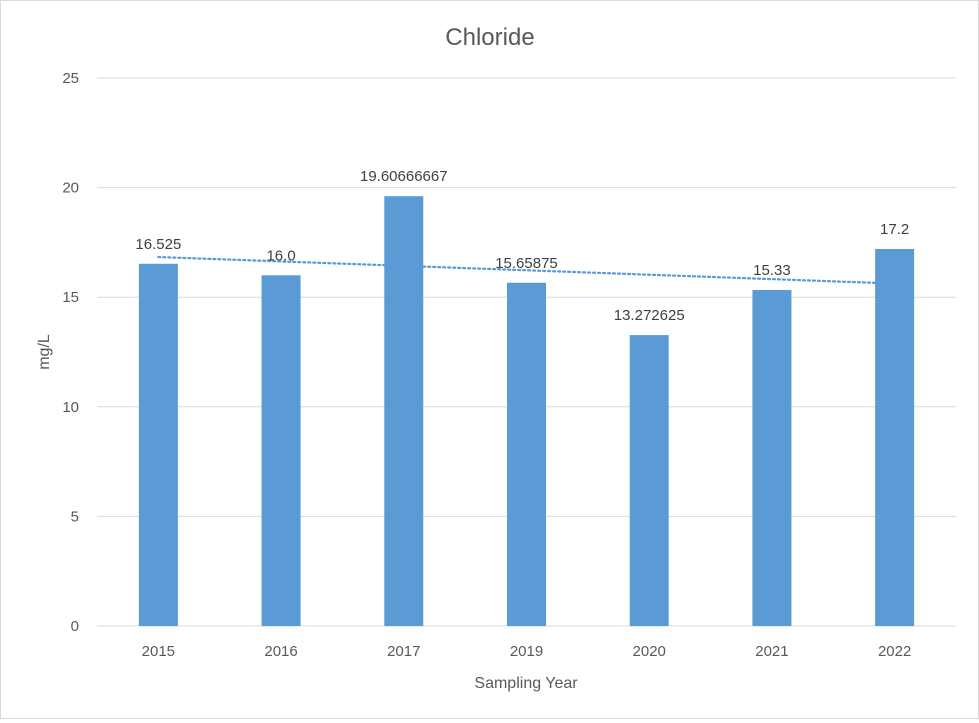  I want to click on data-label: 16.525, so click(158, 244).